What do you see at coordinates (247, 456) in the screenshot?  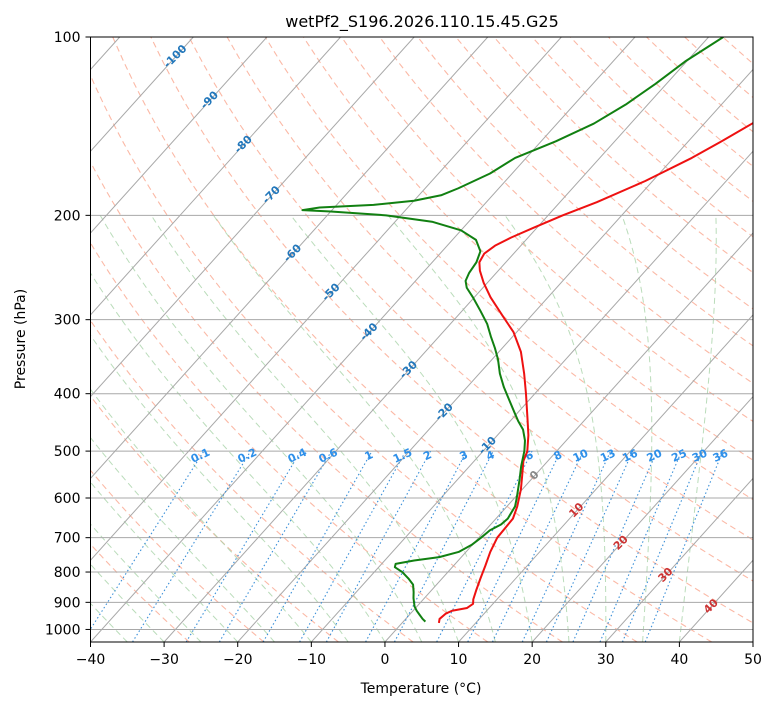 I see `mixing-ratio-label: 0.2` at bounding box center [247, 456].